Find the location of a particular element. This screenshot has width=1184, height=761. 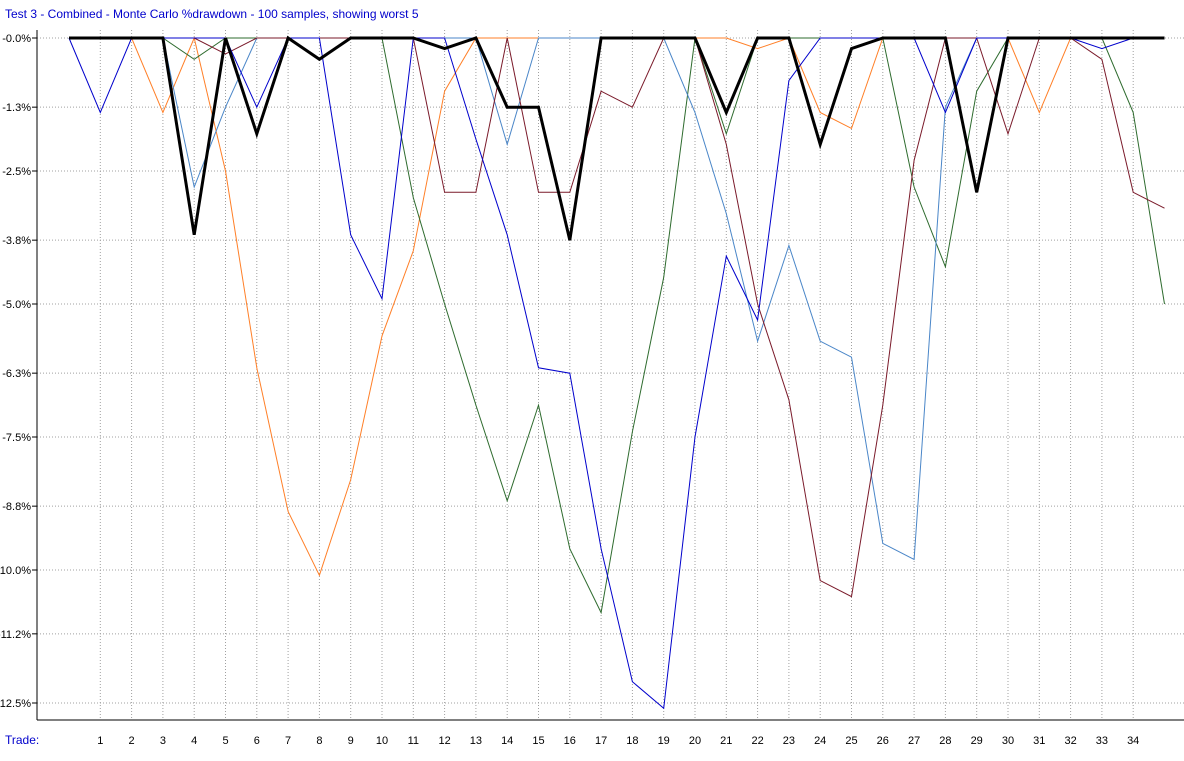

x-tick-label: 26 is located at coordinates (883, 741).